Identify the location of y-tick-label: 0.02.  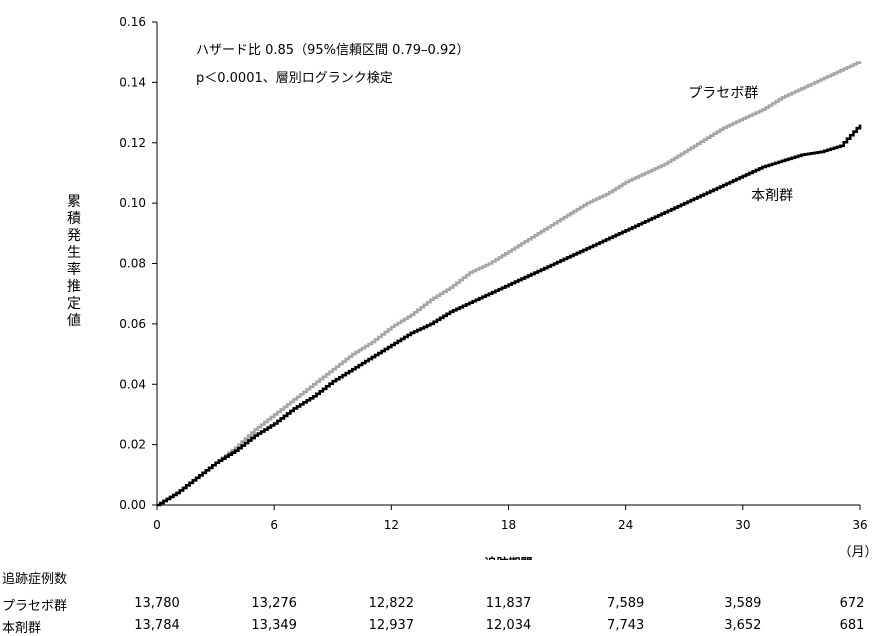
(132, 445).